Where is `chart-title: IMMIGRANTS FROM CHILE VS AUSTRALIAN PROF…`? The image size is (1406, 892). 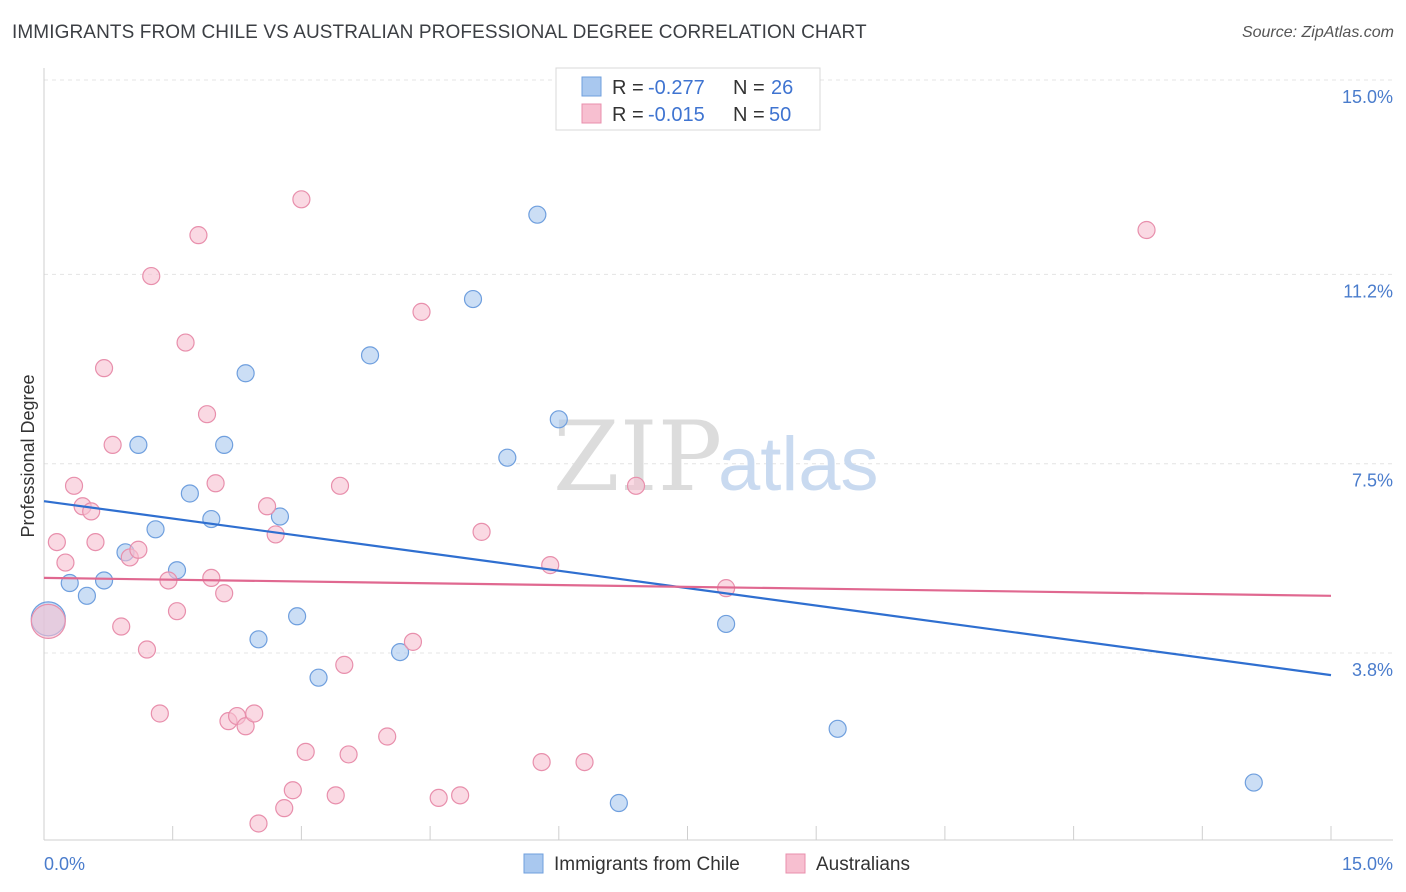 chart-title: IMMIGRANTS FROM CHILE VS AUSTRALIAN PROF… is located at coordinates (439, 32).